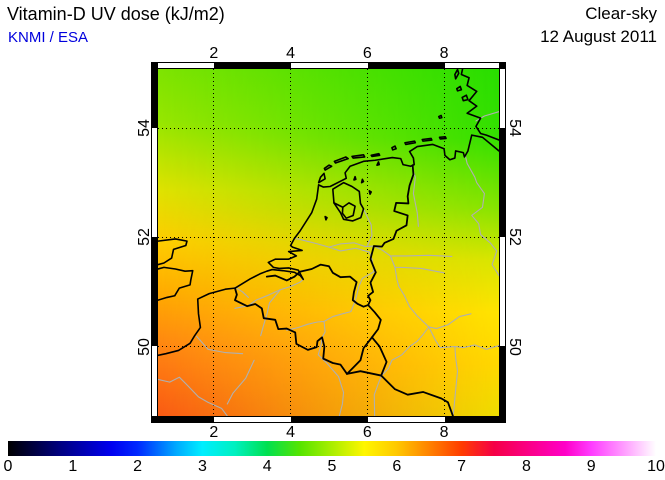 Image resolution: width=665 pixels, height=480 pixels. I want to click on lat-tick-label-left: 52, so click(144, 237).